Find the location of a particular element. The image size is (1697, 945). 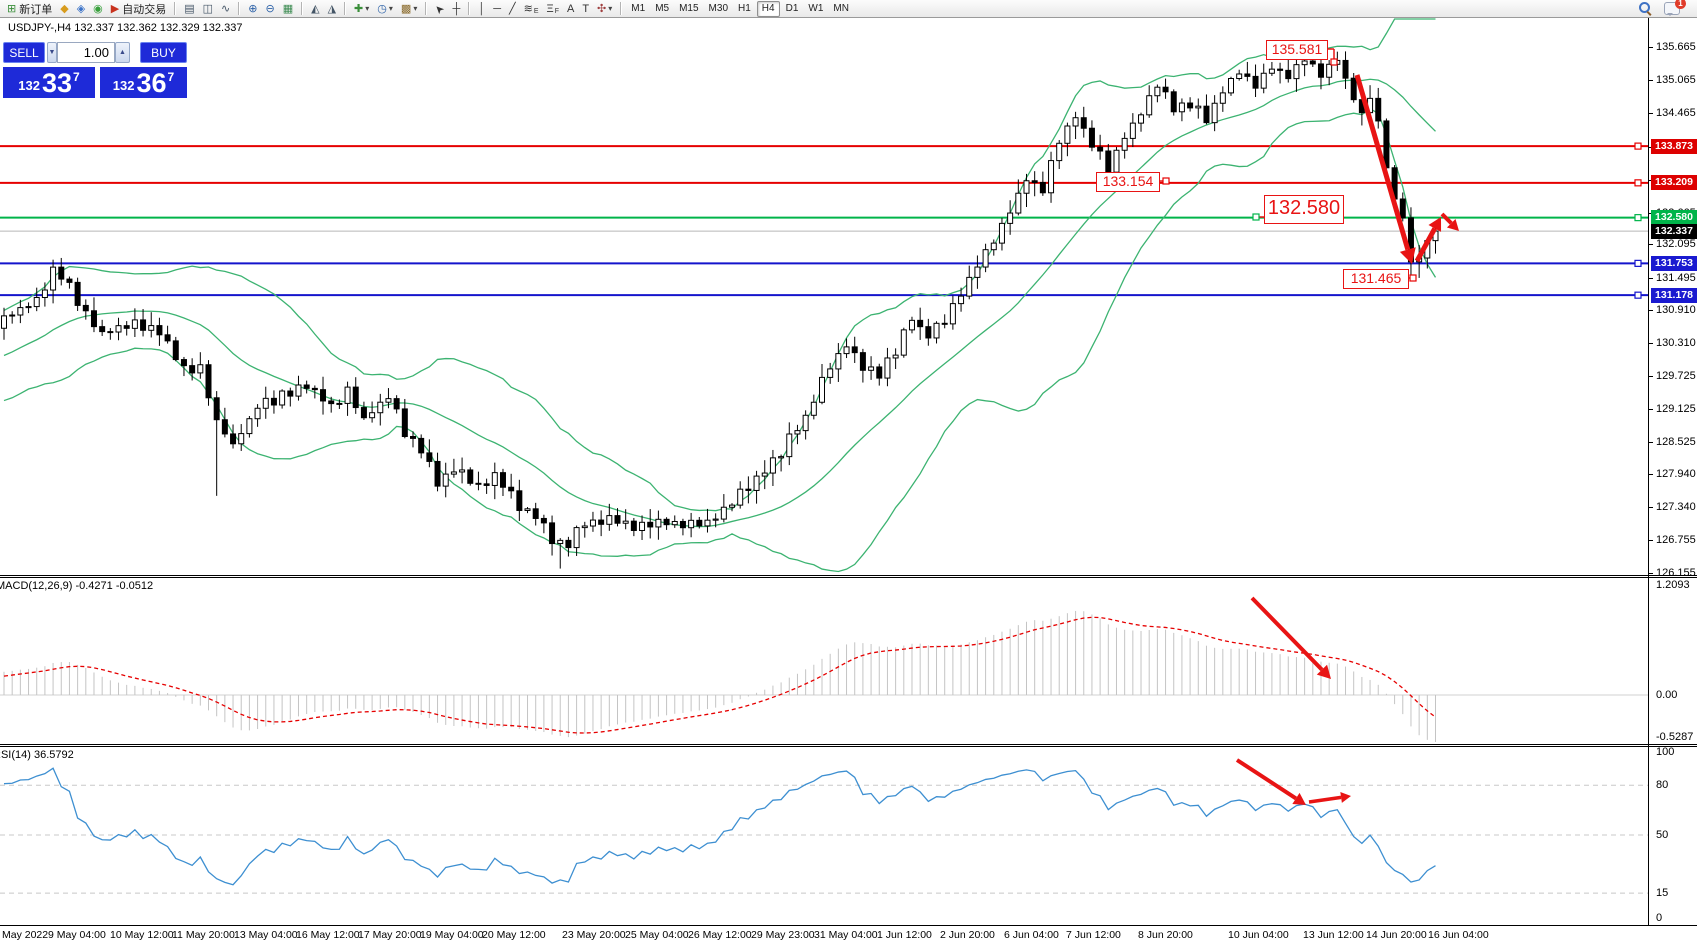

volume-decrease-stepper: ▼ is located at coordinates (52, 52).